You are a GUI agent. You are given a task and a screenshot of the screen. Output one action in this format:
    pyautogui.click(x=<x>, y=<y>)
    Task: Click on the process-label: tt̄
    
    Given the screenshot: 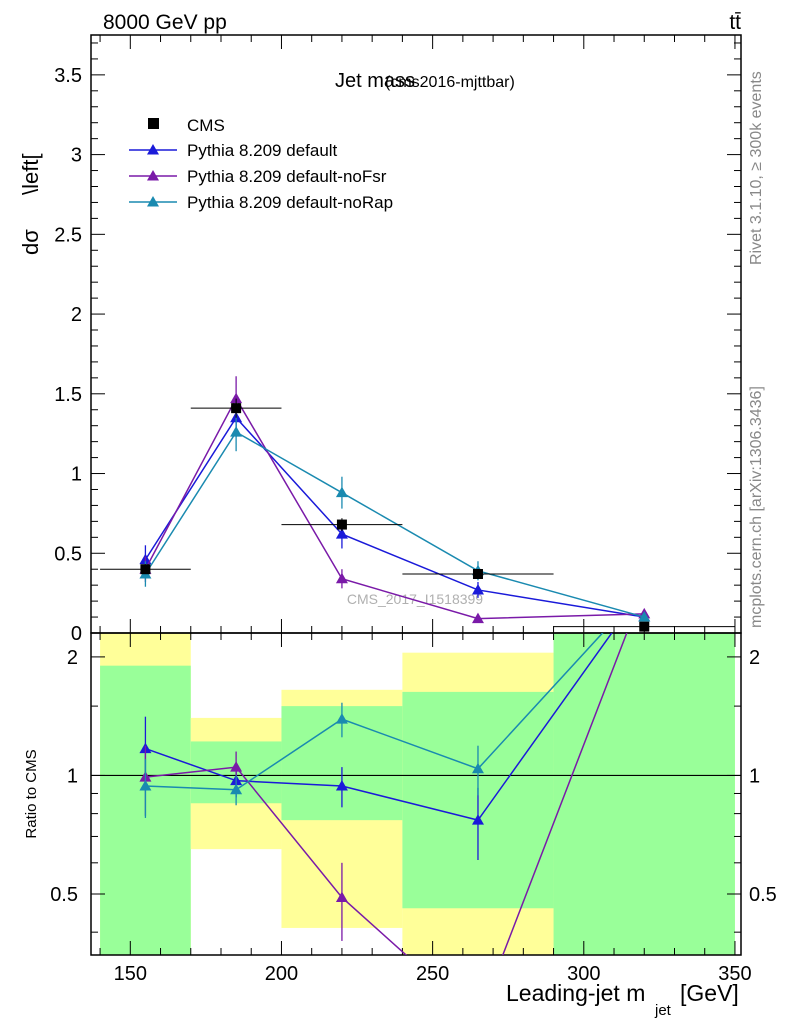 What is the action you would take?
    pyautogui.click(x=735, y=22)
    